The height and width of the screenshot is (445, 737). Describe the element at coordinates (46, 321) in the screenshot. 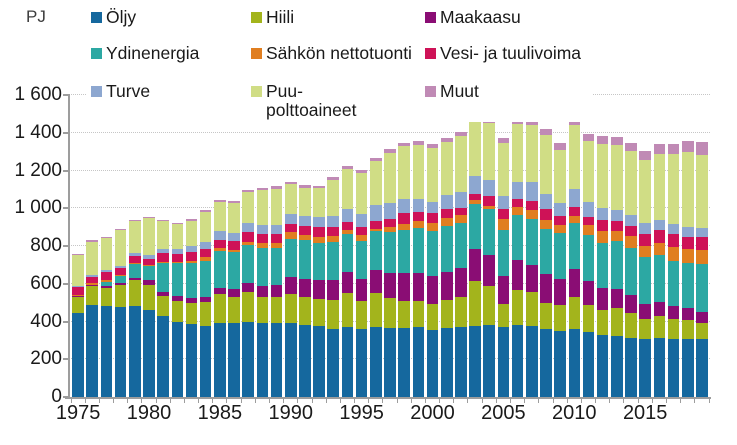

I see `y-tick-label: 400` at that location.